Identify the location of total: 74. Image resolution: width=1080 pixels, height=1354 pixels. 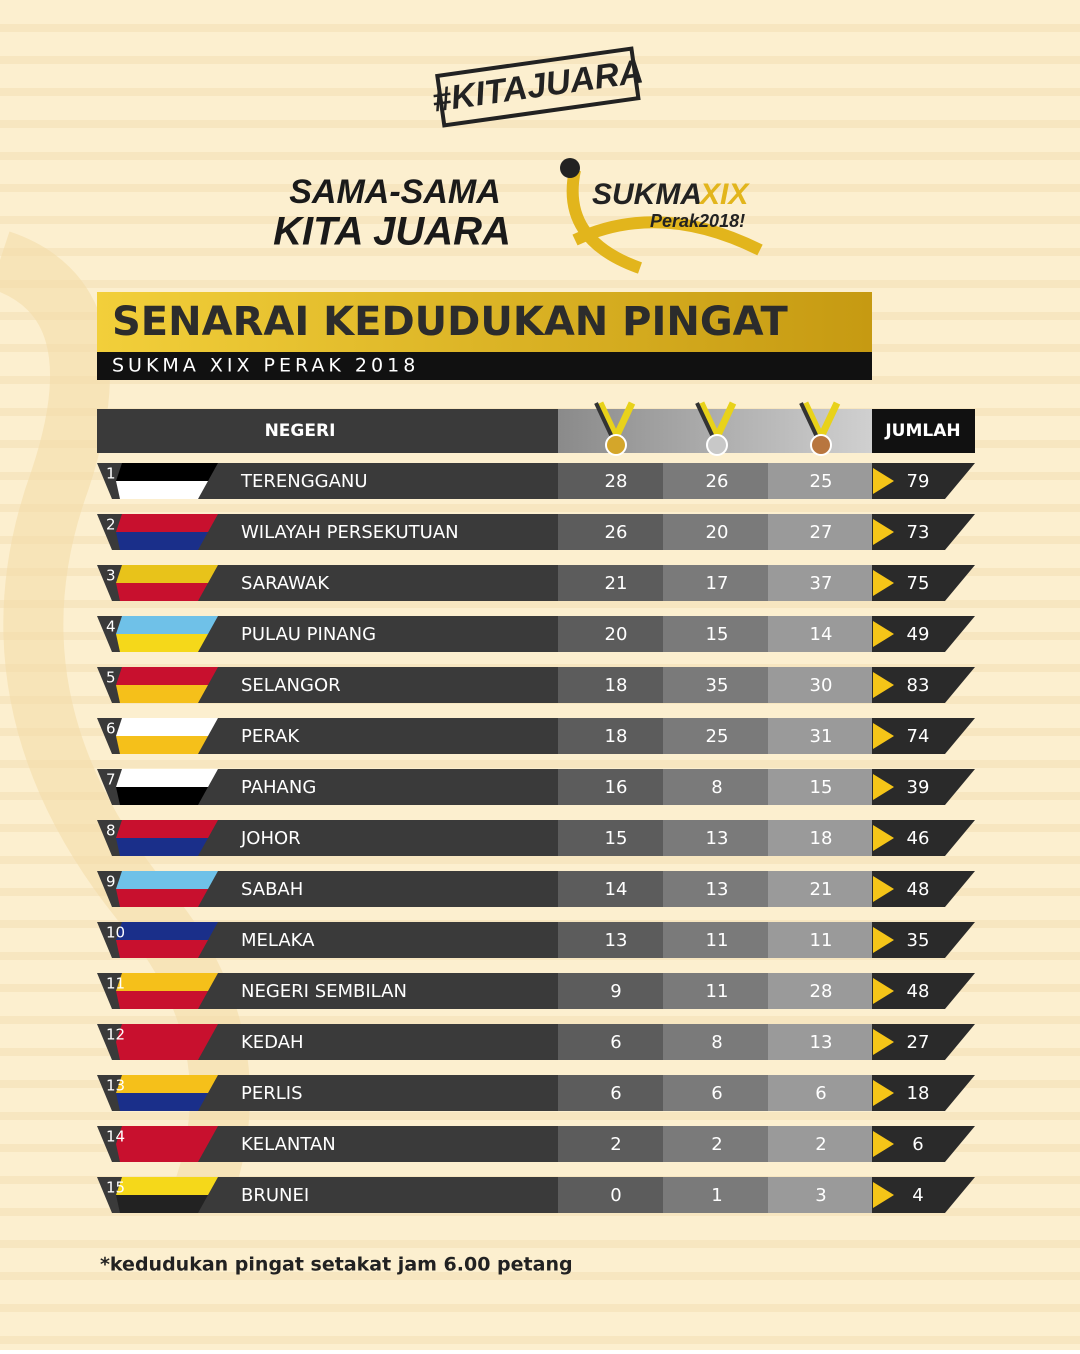
(918, 736).